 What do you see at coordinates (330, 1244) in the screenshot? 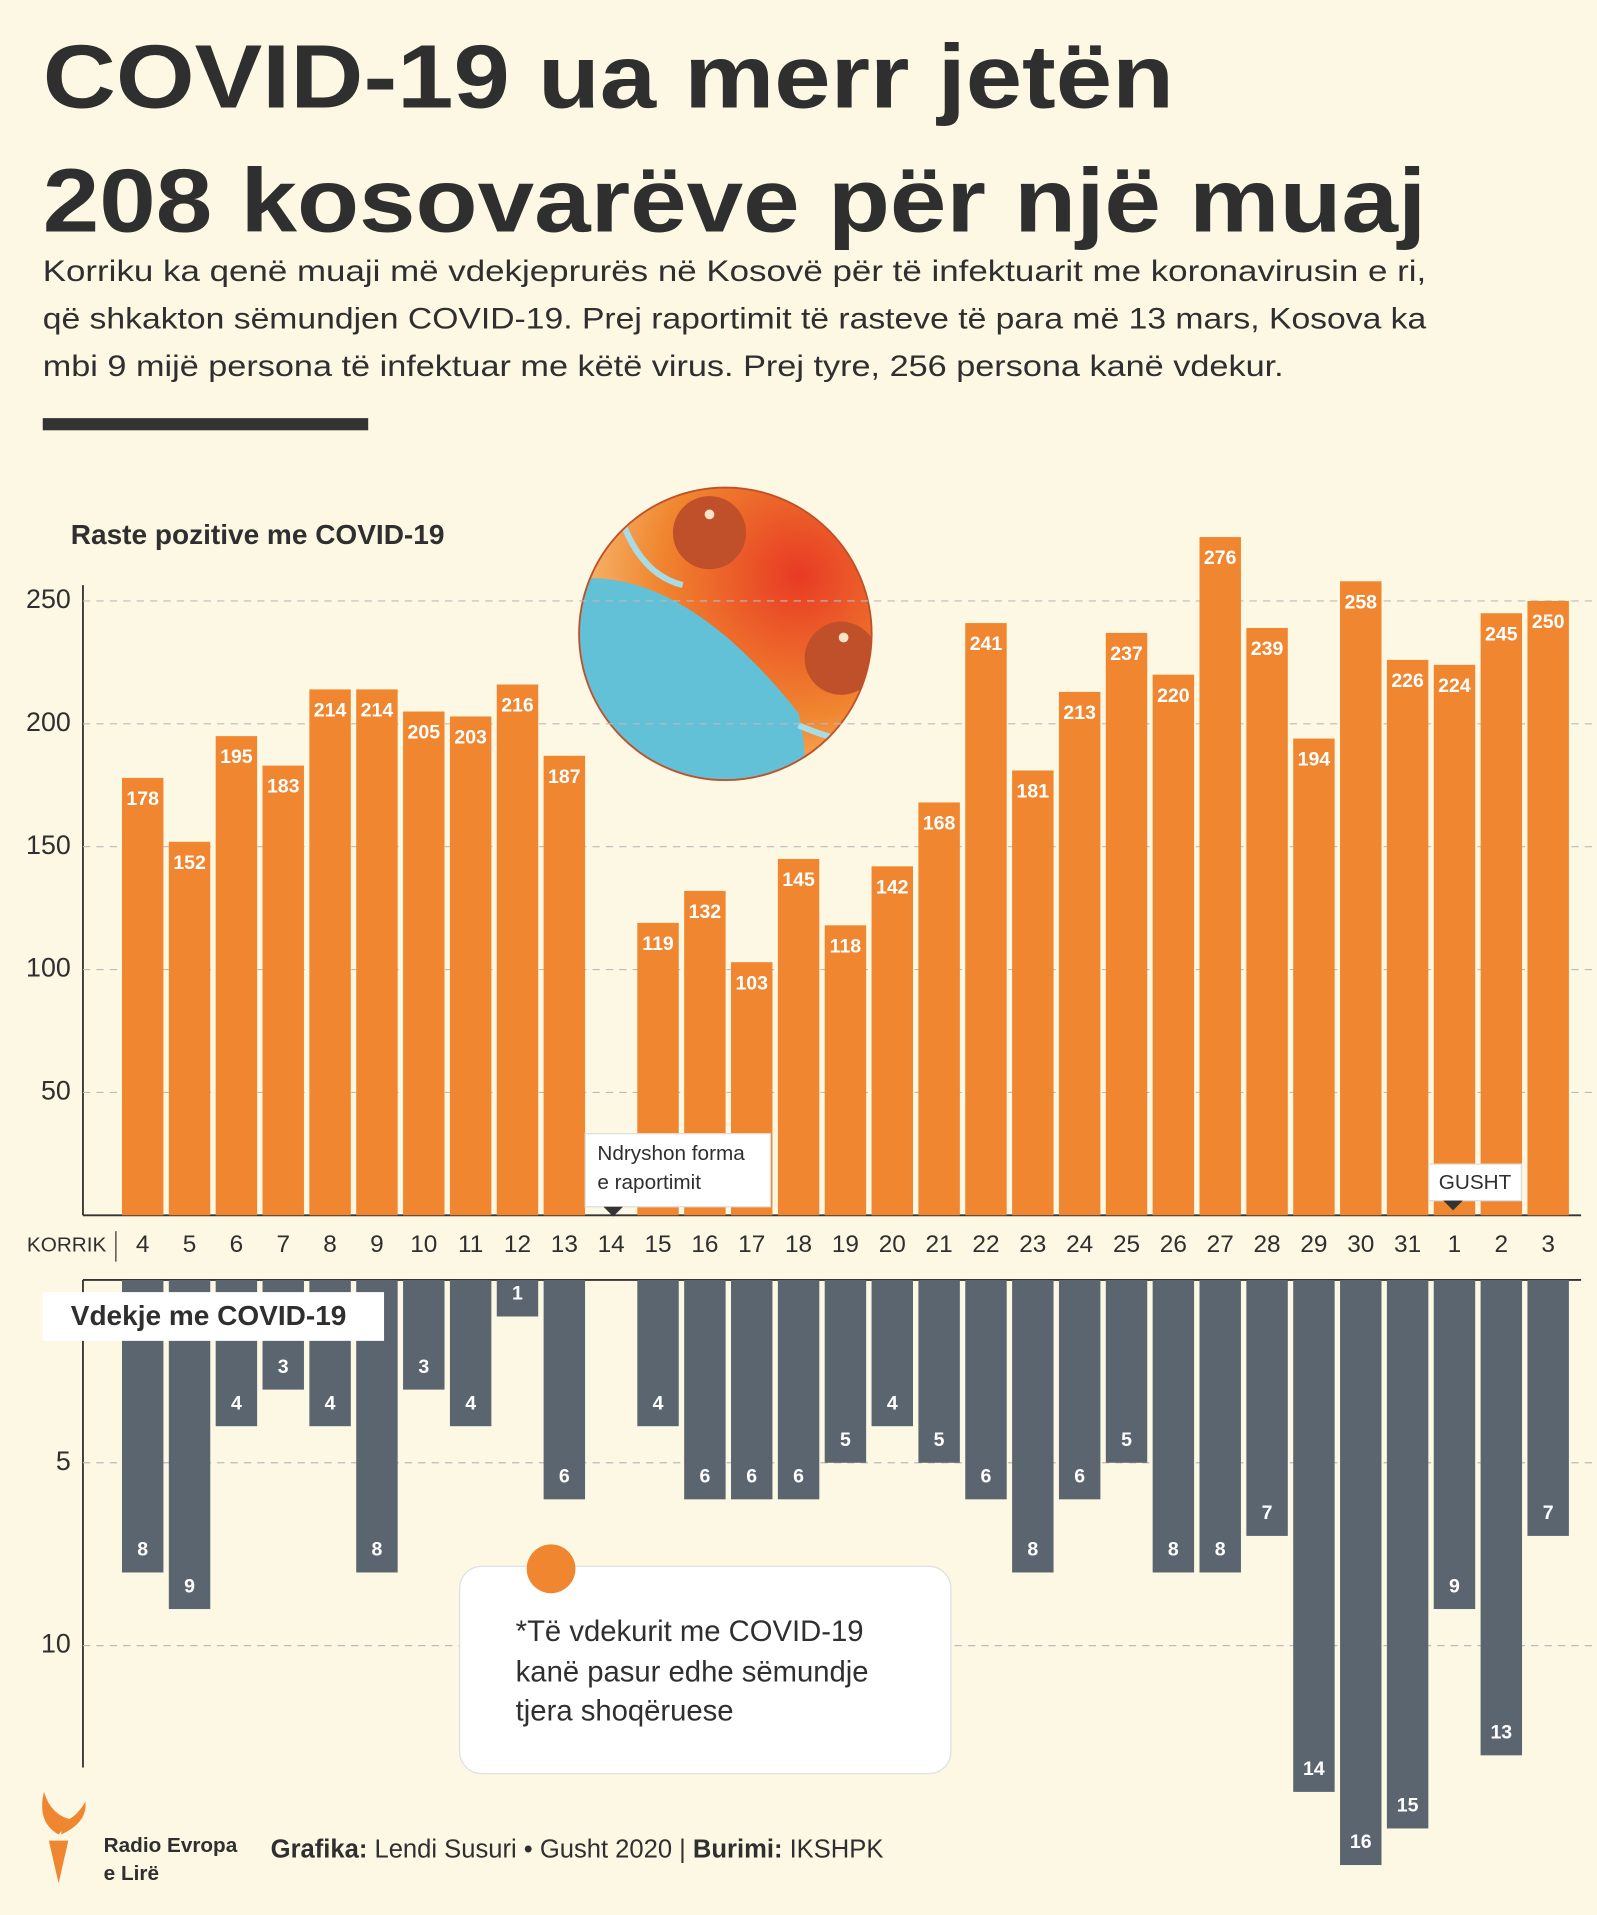
I see `x-tick-label: 8` at bounding box center [330, 1244].